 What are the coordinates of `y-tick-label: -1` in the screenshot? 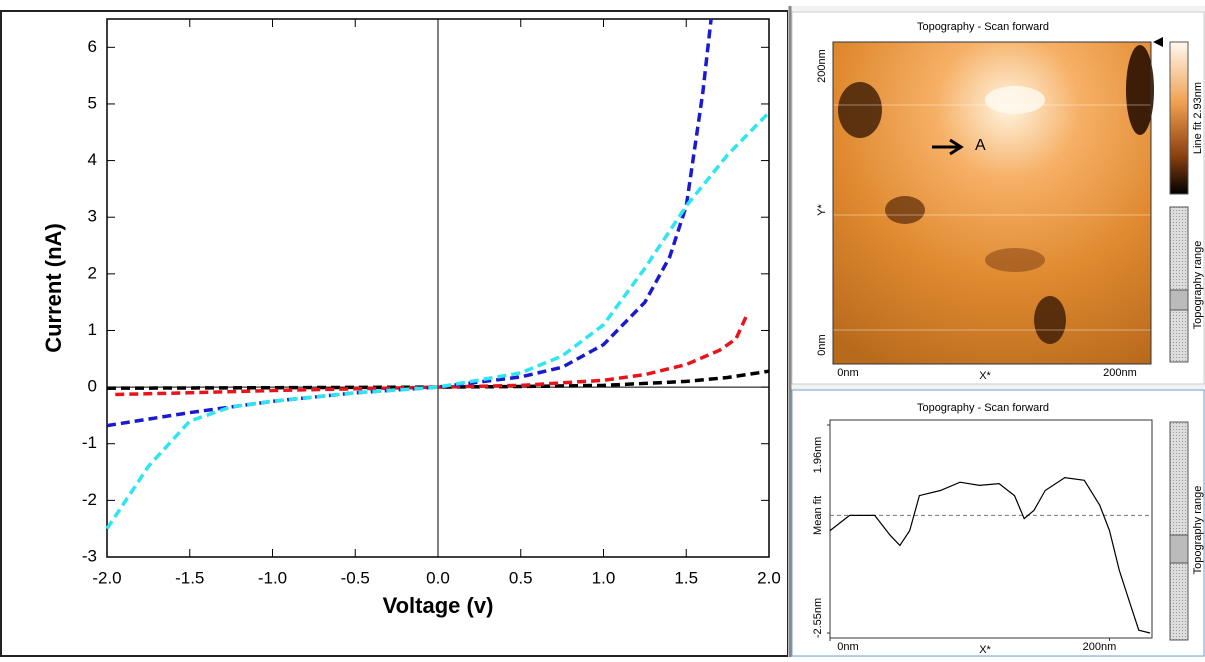 It's located at (89, 442).